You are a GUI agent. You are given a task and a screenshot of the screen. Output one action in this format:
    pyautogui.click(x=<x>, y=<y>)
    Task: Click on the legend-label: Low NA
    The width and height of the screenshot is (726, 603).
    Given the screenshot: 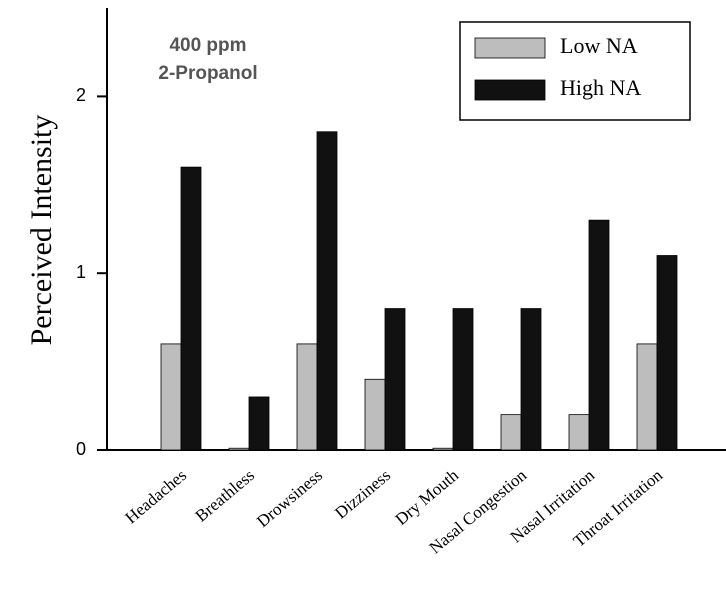 What is the action you would take?
    pyautogui.click(x=599, y=45)
    